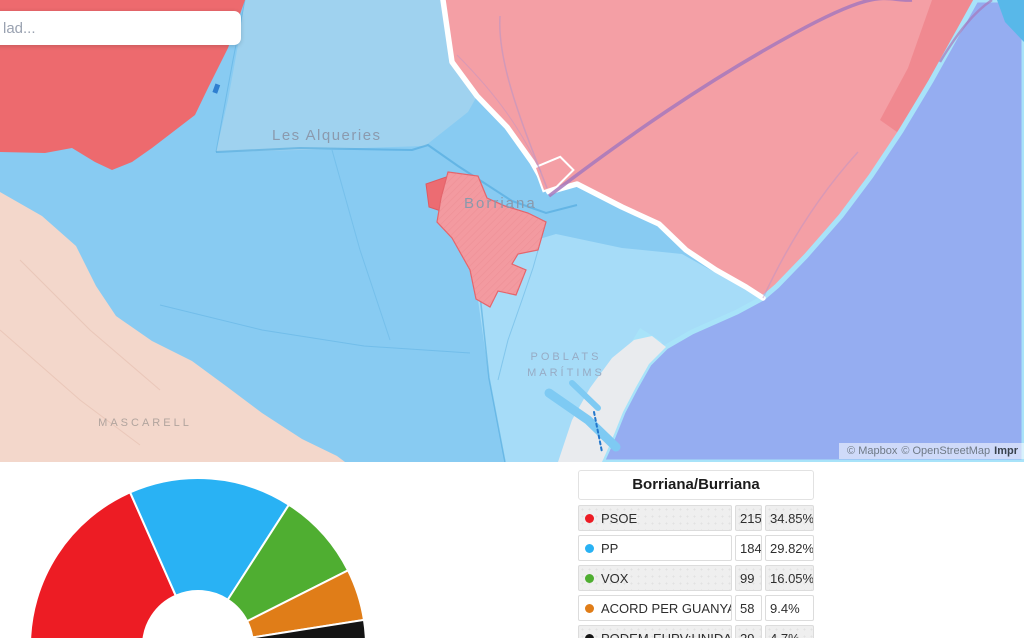  Describe the element at coordinates (589, 548) in the screenshot. I see `pp-color-dot` at that location.